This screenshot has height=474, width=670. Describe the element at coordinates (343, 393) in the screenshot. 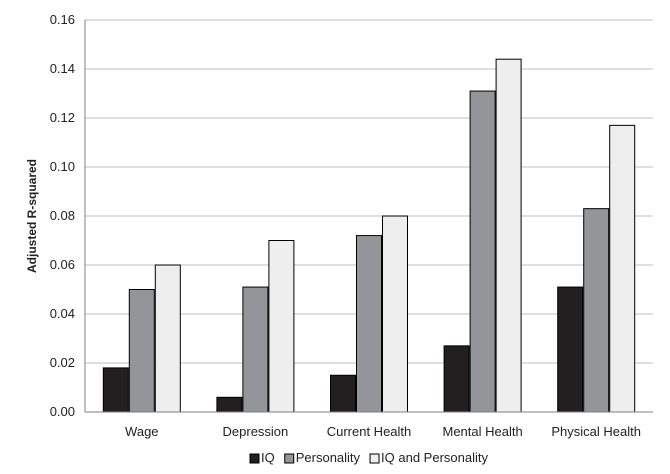

I see `bar-iq-current-health` at that location.